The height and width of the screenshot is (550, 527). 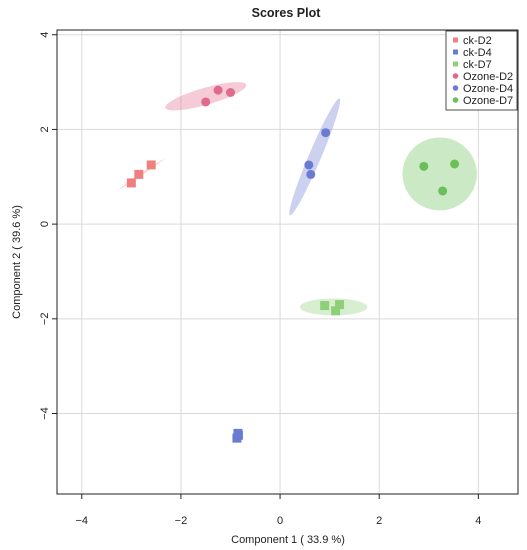 What do you see at coordinates (477, 41) in the screenshot?
I see `legend-entry: ck-D2` at bounding box center [477, 41].